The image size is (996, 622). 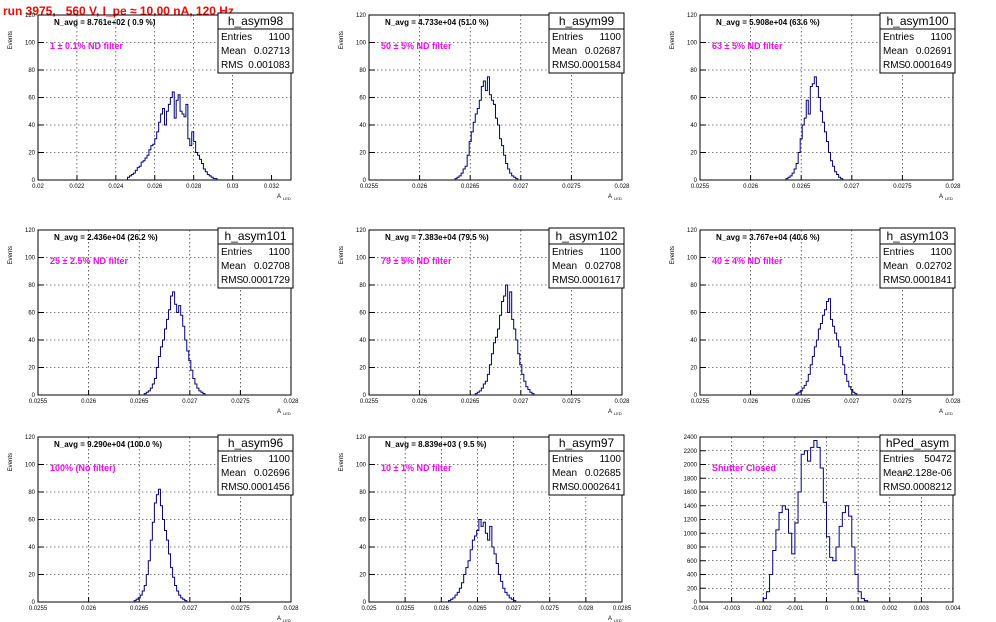 I want to click on stats-value: 0.0001729, so click(x=267, y=280).